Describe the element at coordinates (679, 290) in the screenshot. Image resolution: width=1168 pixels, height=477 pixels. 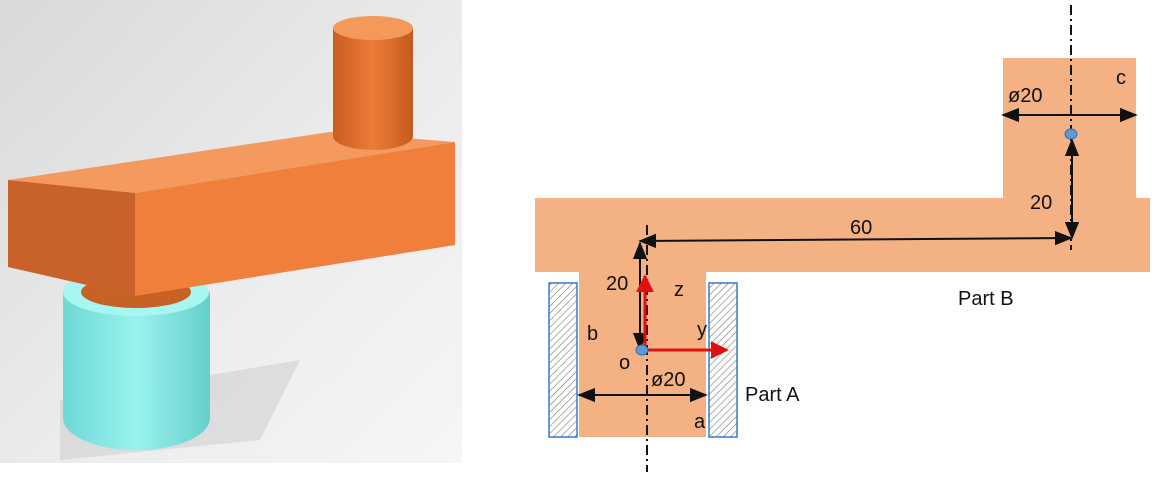
I see `axis-z-label: z` at that location.